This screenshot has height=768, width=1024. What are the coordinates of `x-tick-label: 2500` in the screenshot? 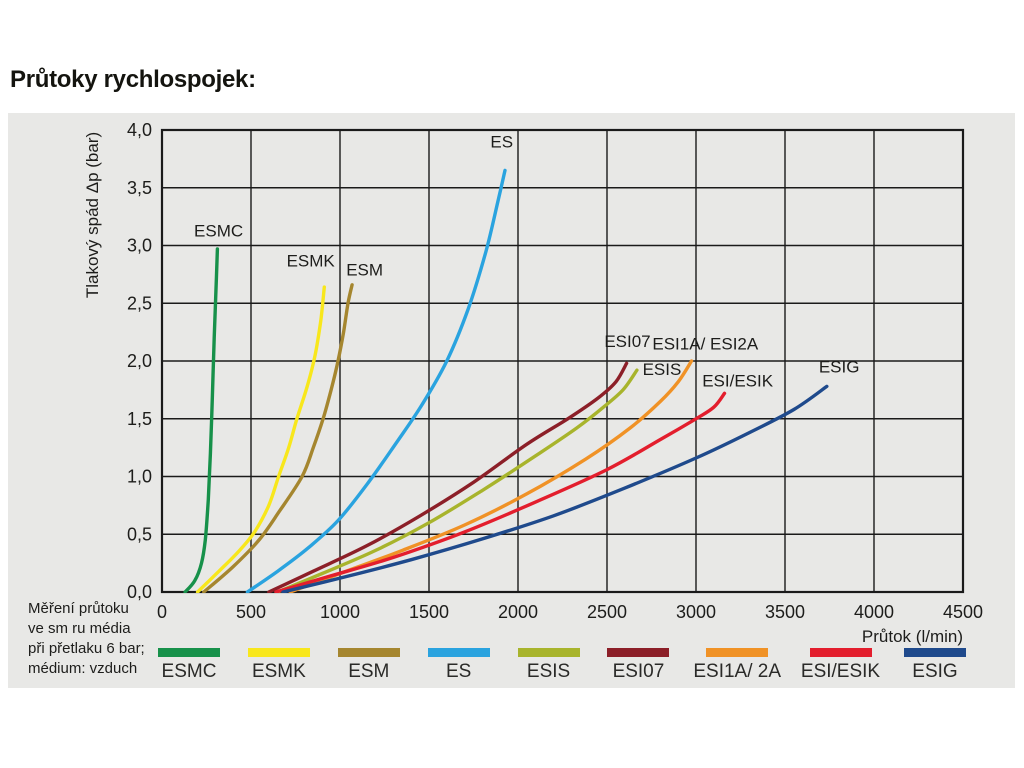 It's located at (607, 612).